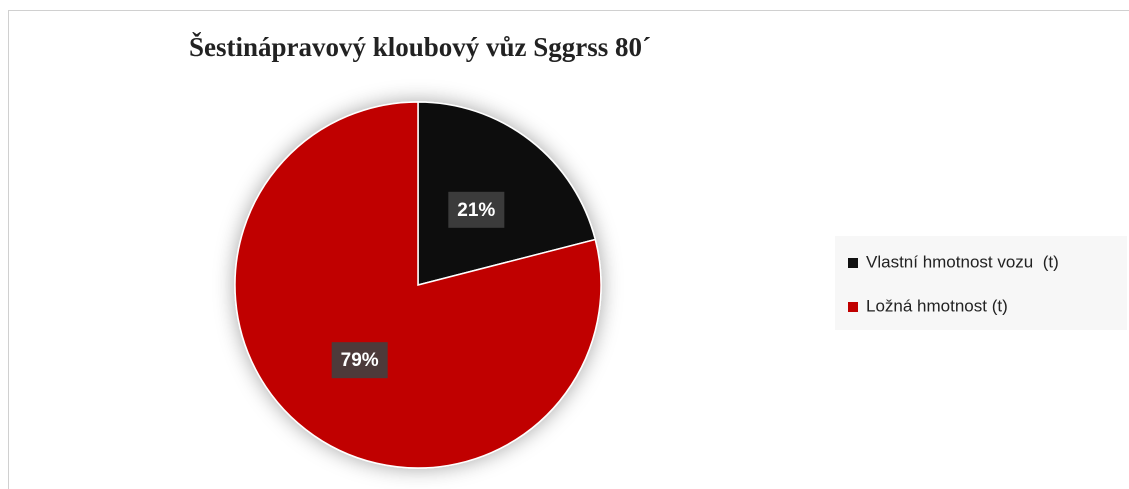 This screenshot has height=489, width=1129. Describe the element at coordinates (981, 283) in the screenshot. I see `legend-box` at that location.